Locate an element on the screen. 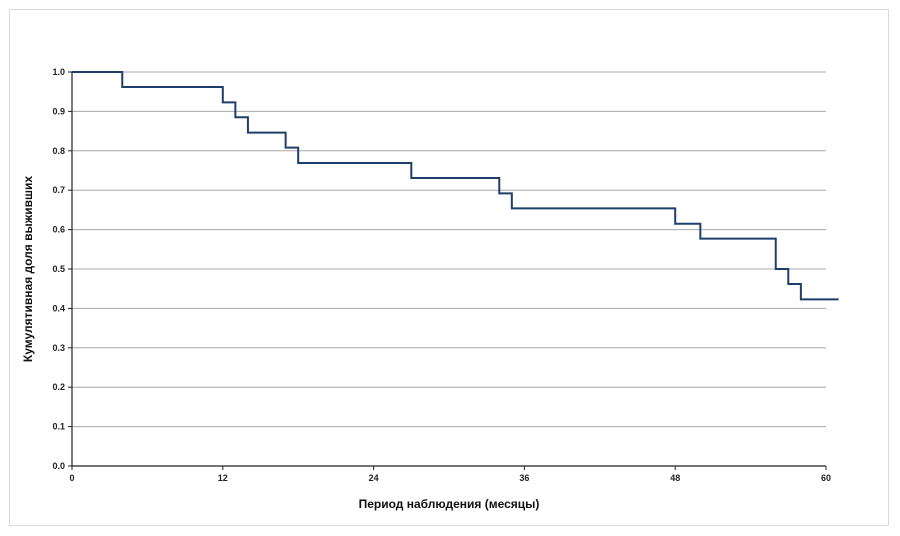 Image resolution: width=900 pixels, height=536 pixels. x-tick-label: 0 is located at coordinates (71, 478).